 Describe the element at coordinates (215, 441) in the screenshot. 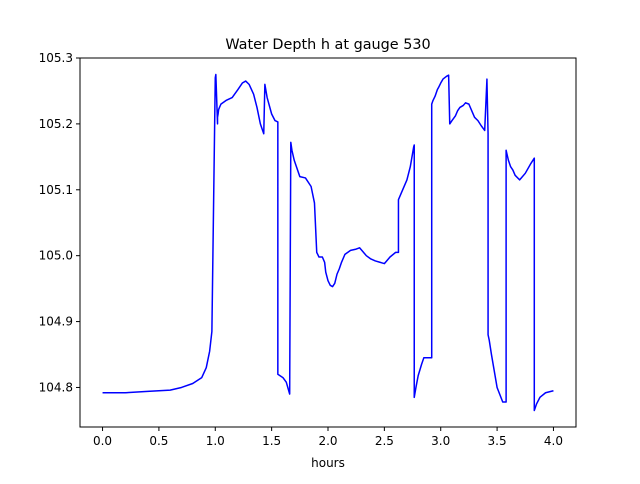

I see `x-tick-label: 1.0` at that location.